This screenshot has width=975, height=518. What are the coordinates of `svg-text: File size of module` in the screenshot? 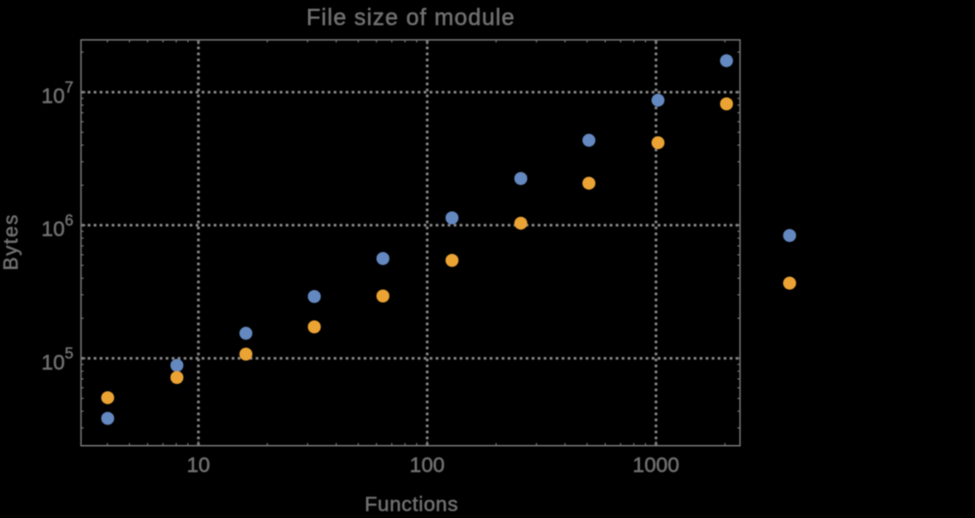 It's located at (410, 17).